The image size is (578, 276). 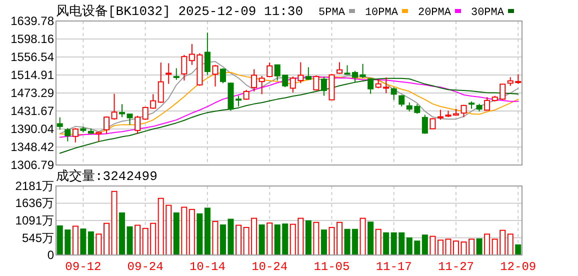 What do you see at coordinates (107, 176) in the screenshot?
I see `chart-title: 成交量:3242499` at bounding box center [107, 176].